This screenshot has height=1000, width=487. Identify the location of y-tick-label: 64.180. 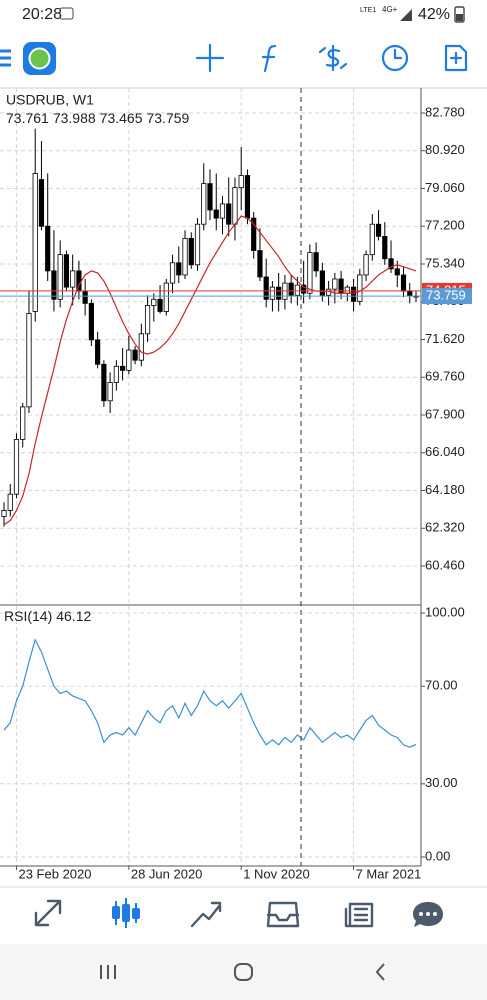
(445, 489).